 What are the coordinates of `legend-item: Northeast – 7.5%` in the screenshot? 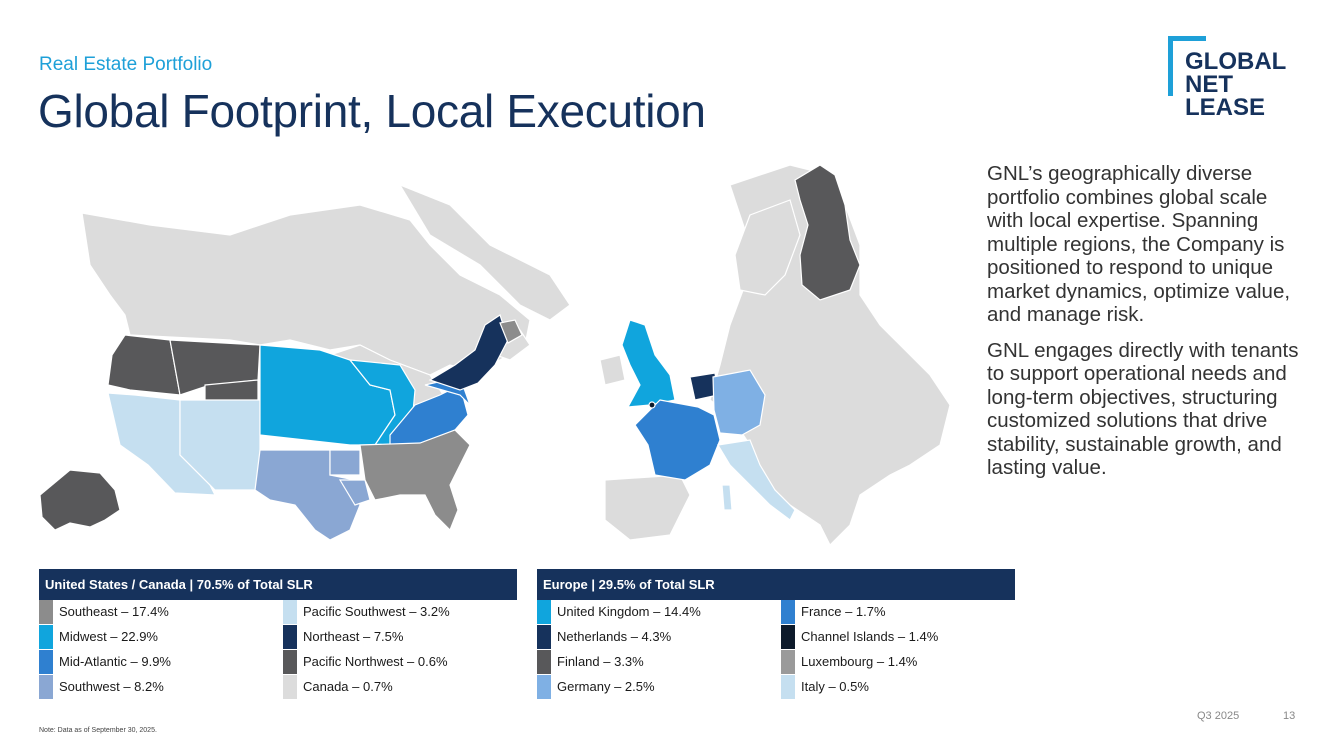 It's located at (403, 637).